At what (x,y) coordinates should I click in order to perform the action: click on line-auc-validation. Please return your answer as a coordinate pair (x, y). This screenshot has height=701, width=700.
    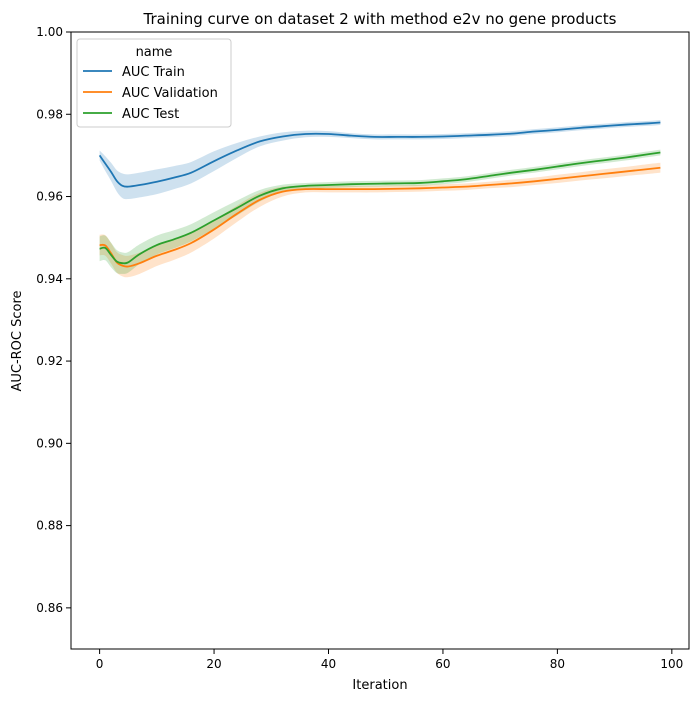
    Looking at the image, I should click on (380, 217).